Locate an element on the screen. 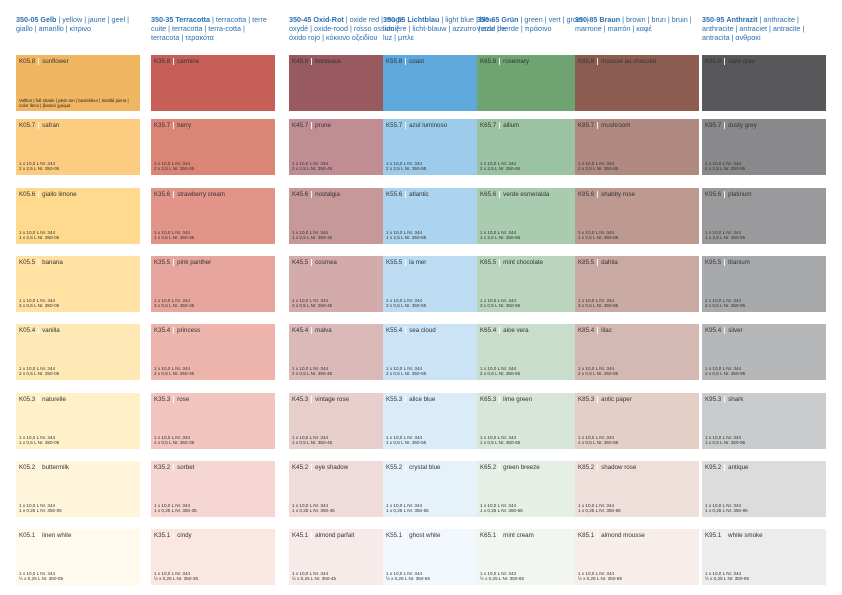  swatch-name: antique is located at coordinates (738, 467).